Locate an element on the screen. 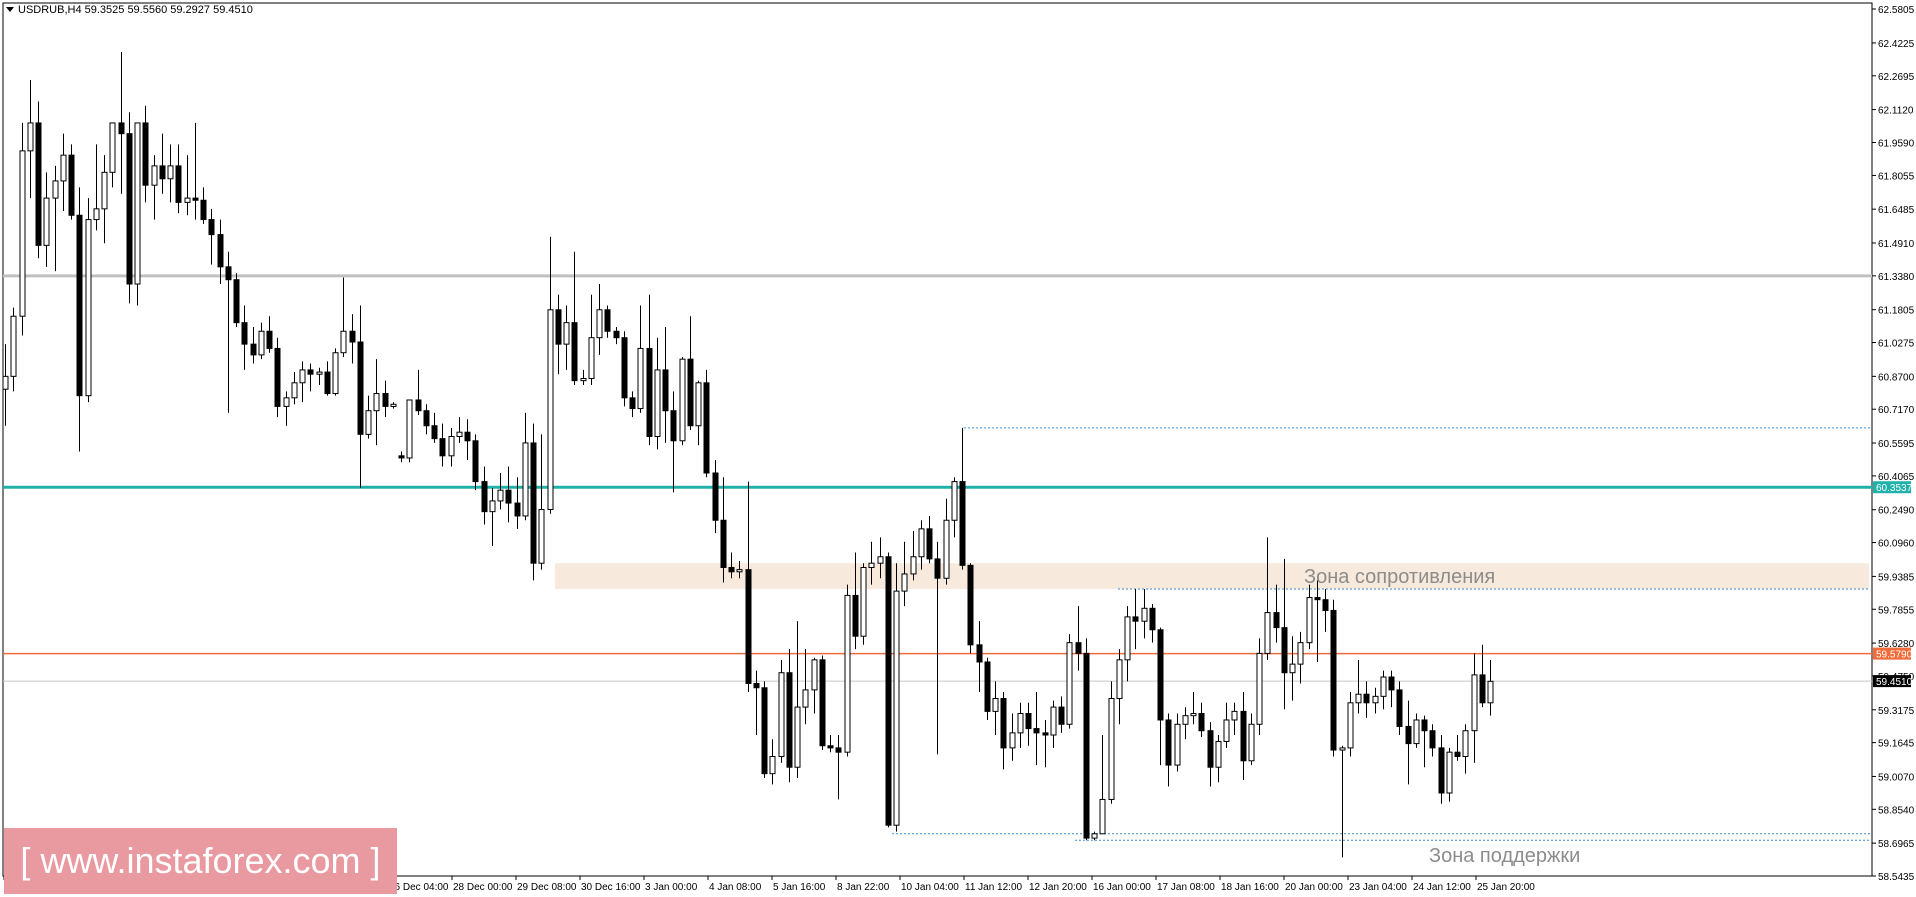 The height and width of the screenshot is (897, 1916). y-tick-label: 61.0275 is located at coordinates (1896, 344).